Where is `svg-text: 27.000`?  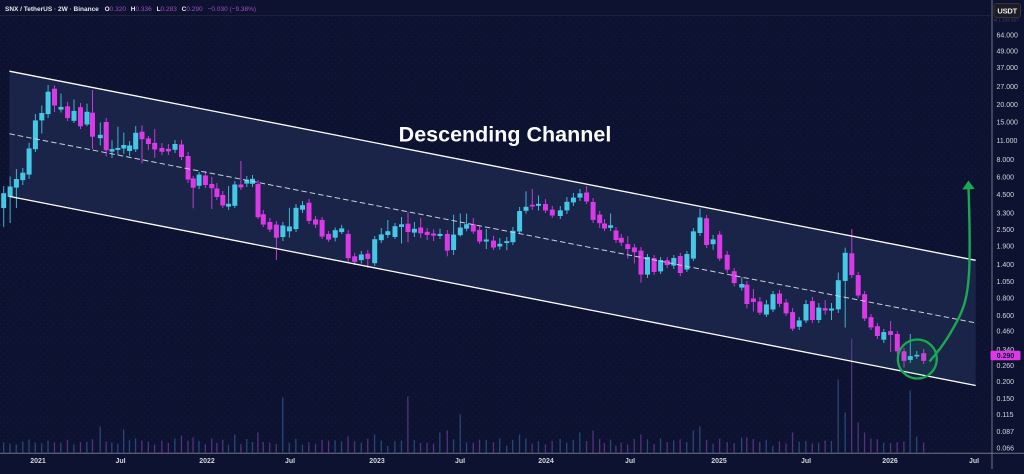 svg-text: 27.000 is located at coordinates (1008, 87).